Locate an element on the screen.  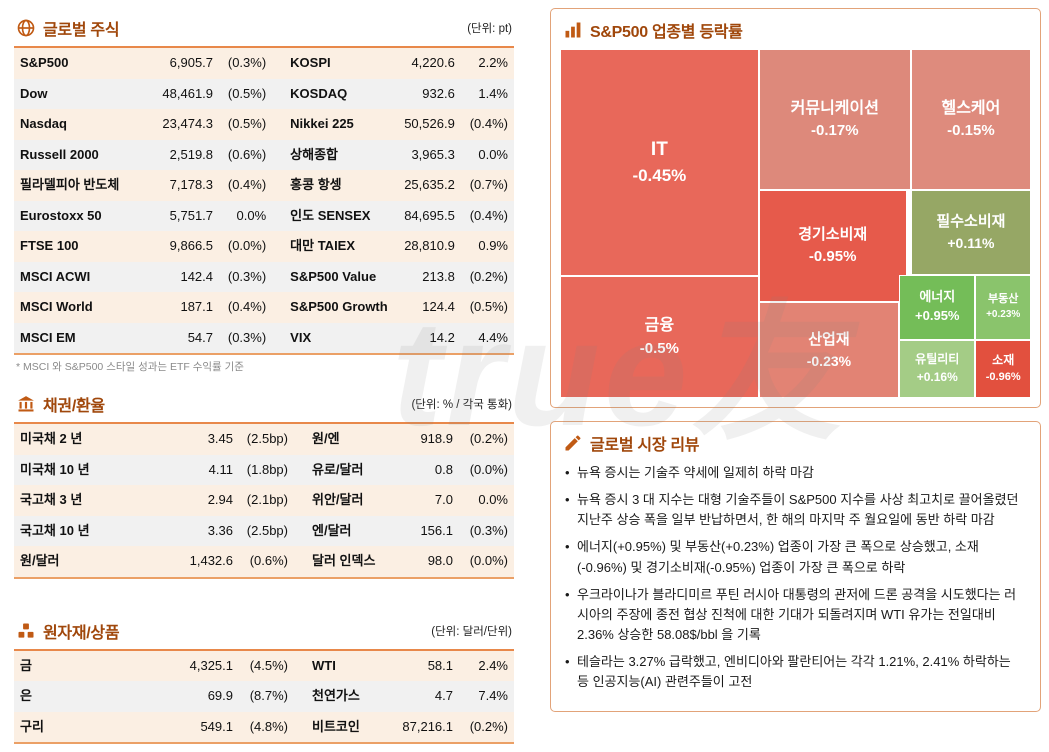
instrument-change: (4.5%) is located at coordinates (268, 665).